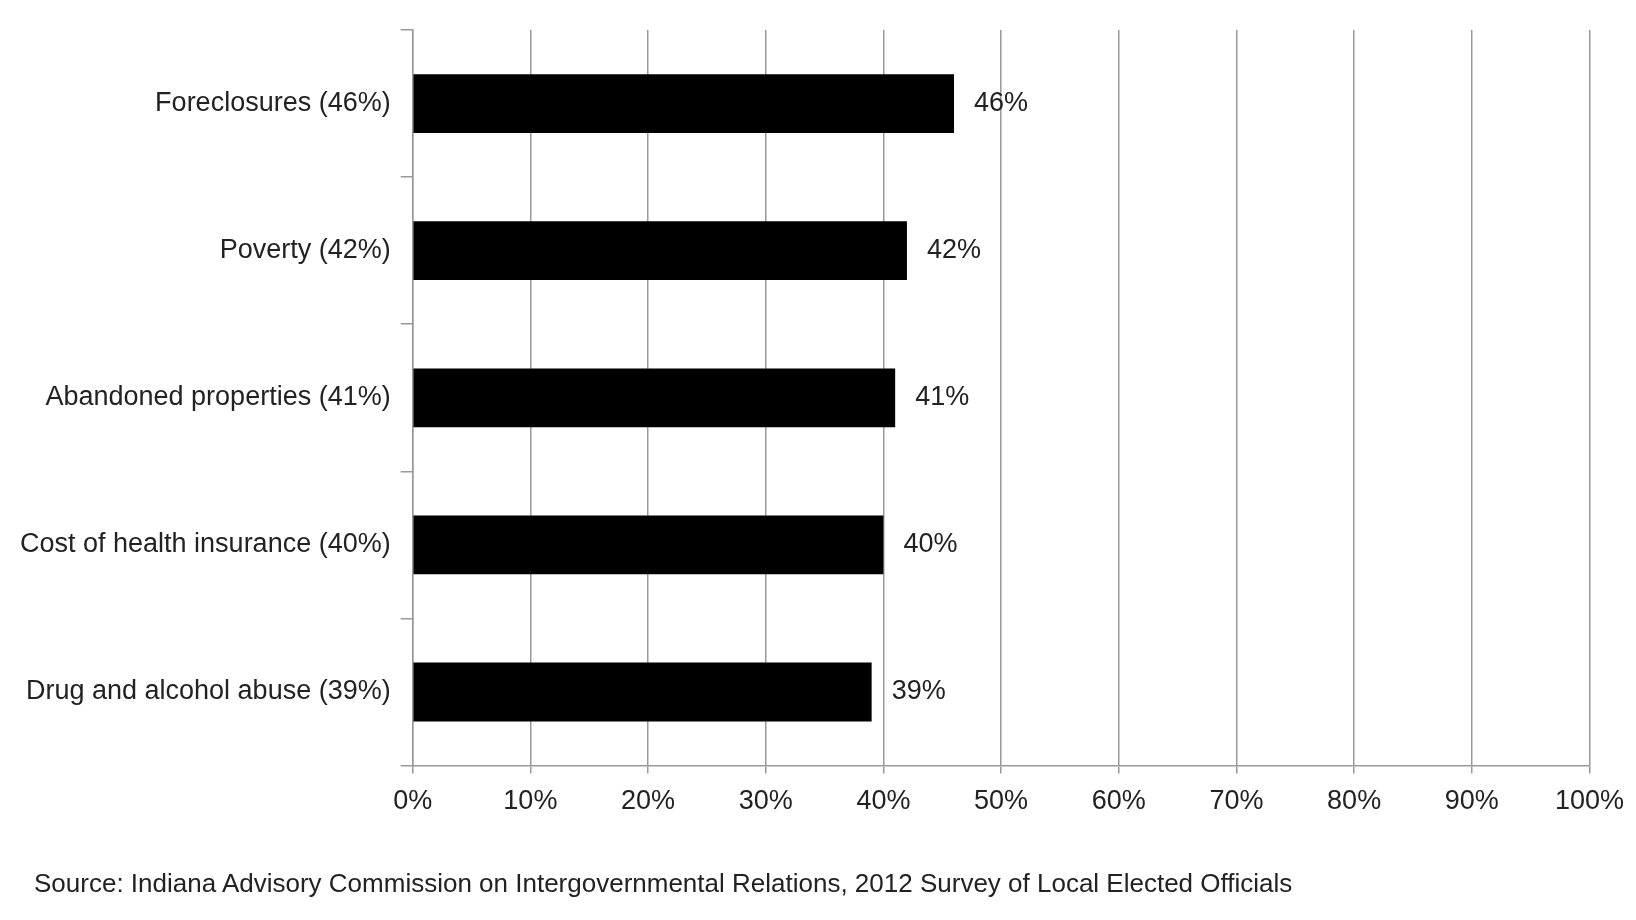  Describe the element at coordinates (1118, 800) in the screenshot. I see `x-tick-label: 60%` at that location.